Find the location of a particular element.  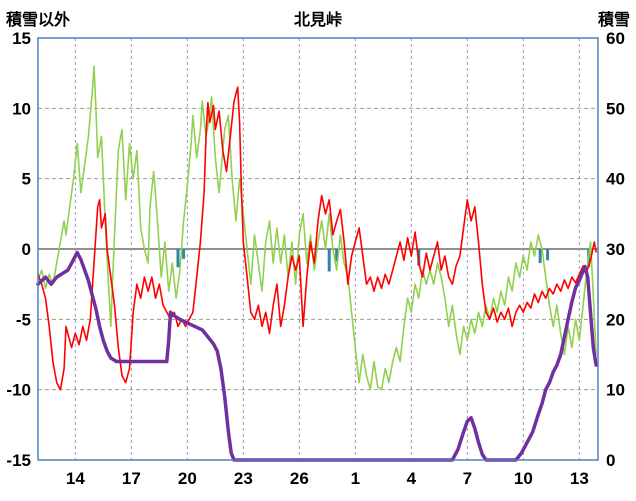

left-tick-label: -10 is located at coordinates (18, 390).